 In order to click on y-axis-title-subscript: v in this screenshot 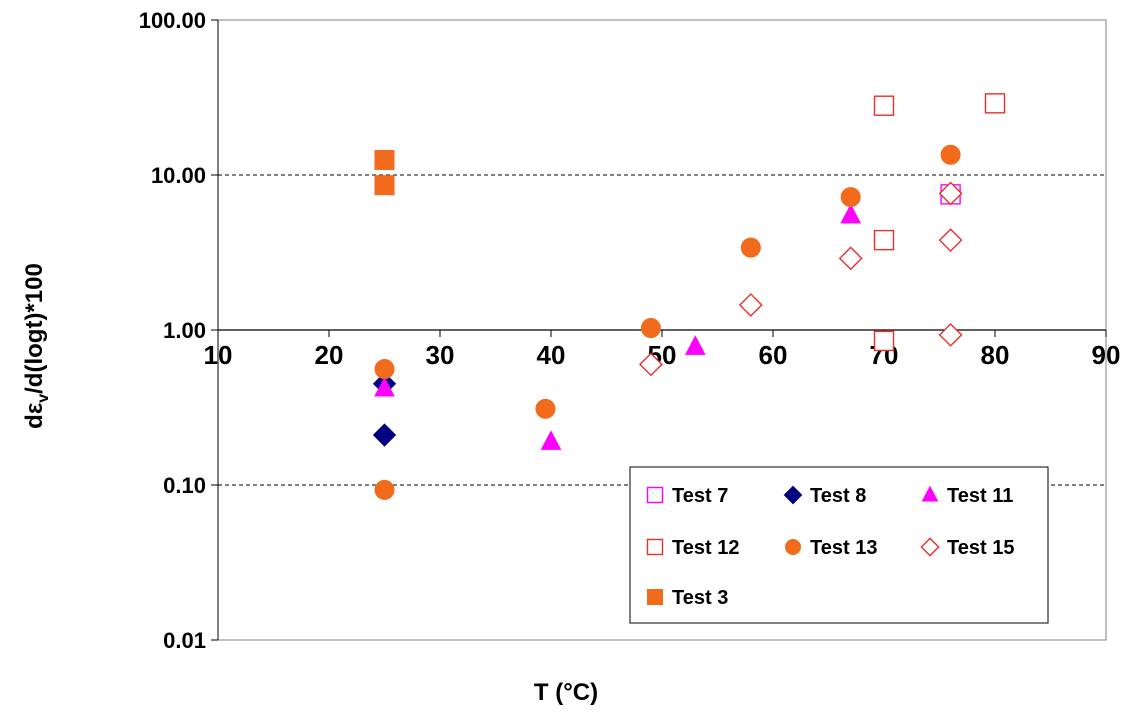, I will do `click(43, 398)`.